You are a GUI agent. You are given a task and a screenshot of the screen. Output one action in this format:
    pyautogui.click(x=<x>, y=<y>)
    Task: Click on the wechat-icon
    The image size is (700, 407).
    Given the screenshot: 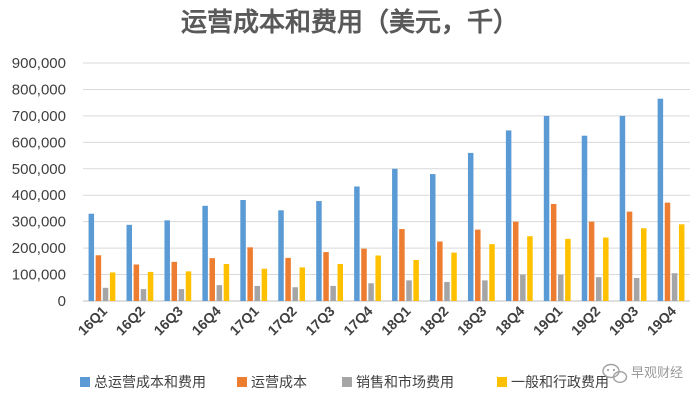 What is the action you would take?
    pyautogui.click(x=615, y=373)
    